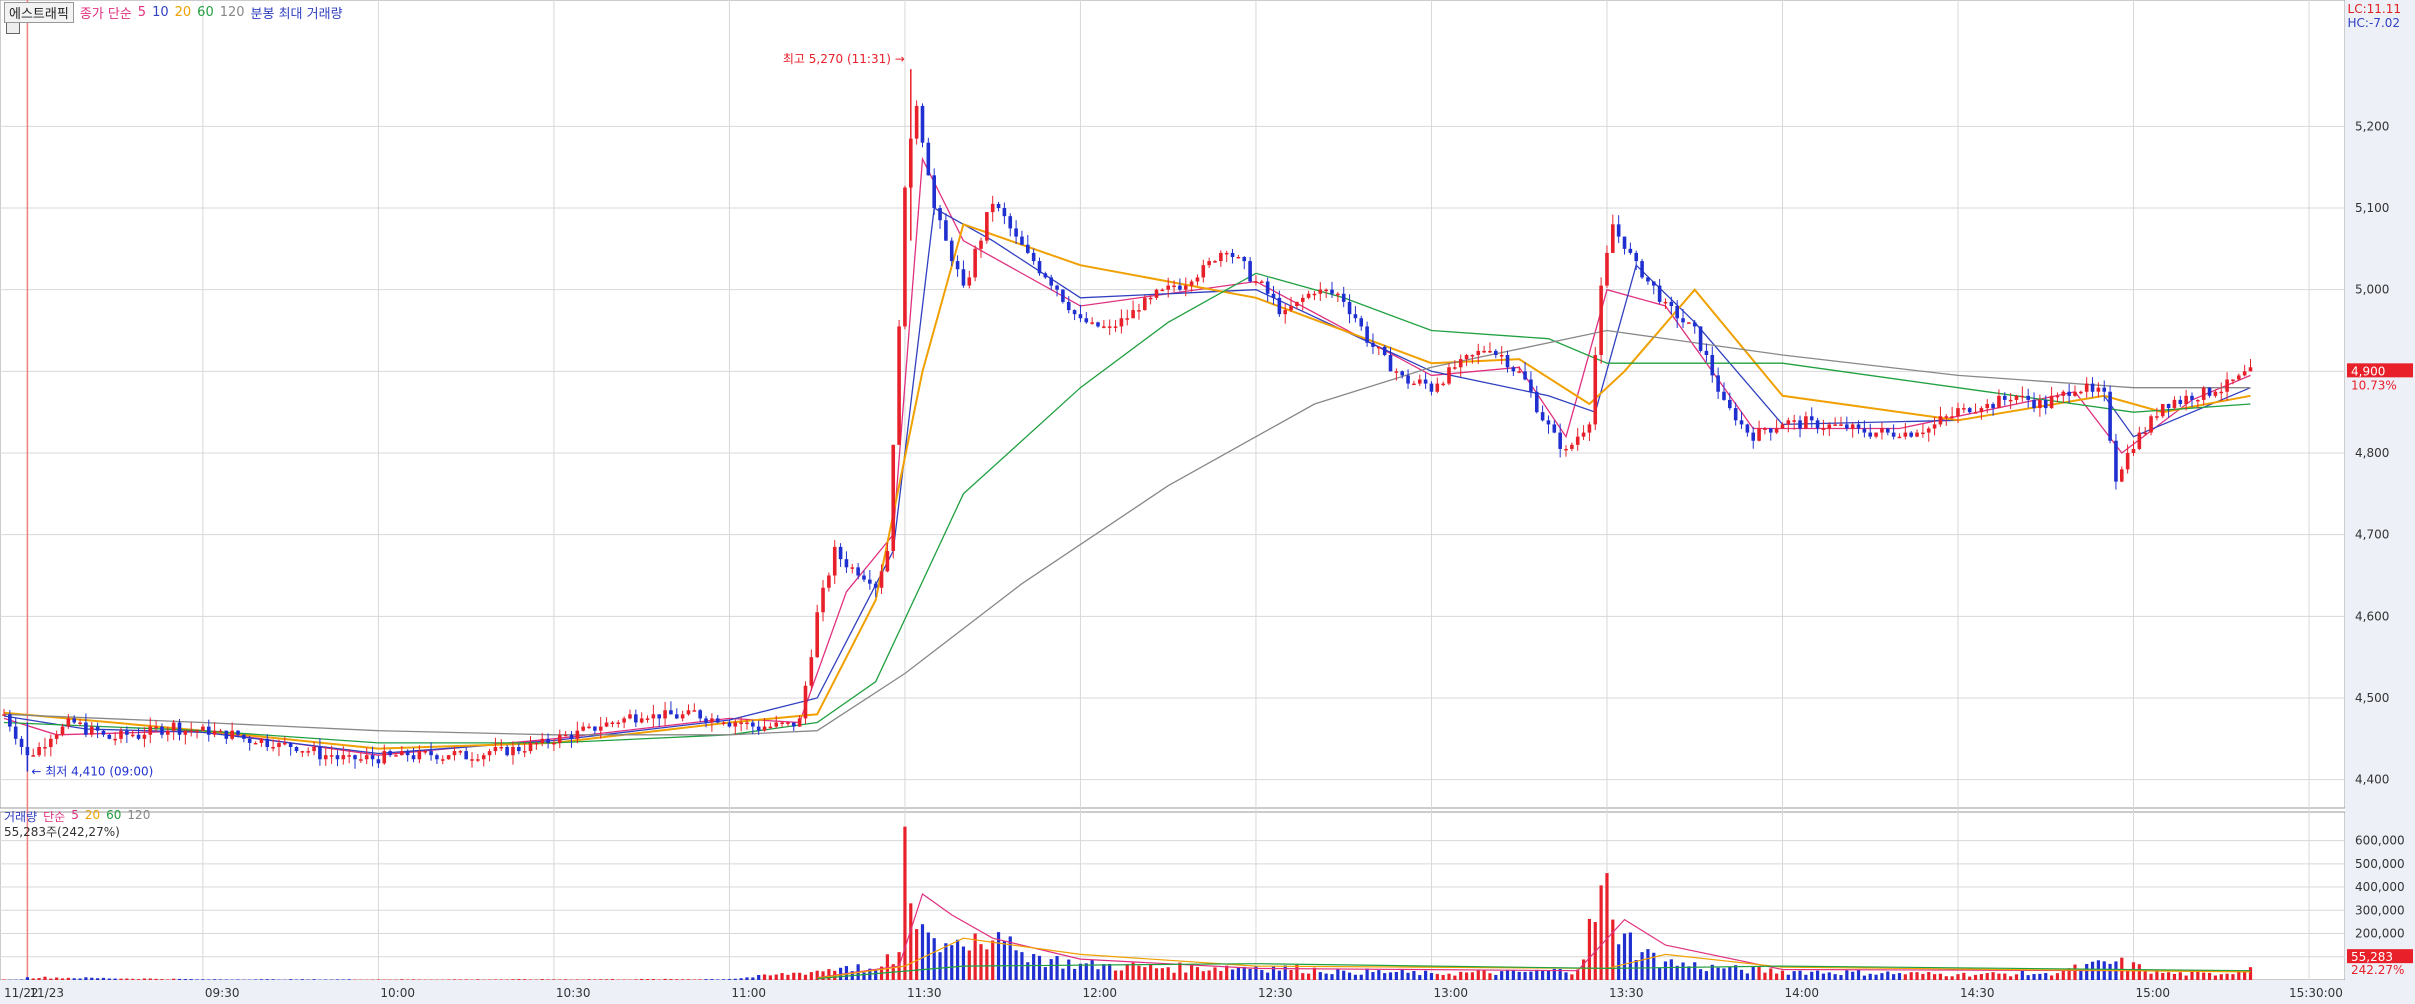 The height and width of the screenshot is (1004, 2415). What do you see at coordinates (62, 832) in the screenshot?
I see `volume-info: 55,283주(242,27%)` at bounding box center [62, 832].